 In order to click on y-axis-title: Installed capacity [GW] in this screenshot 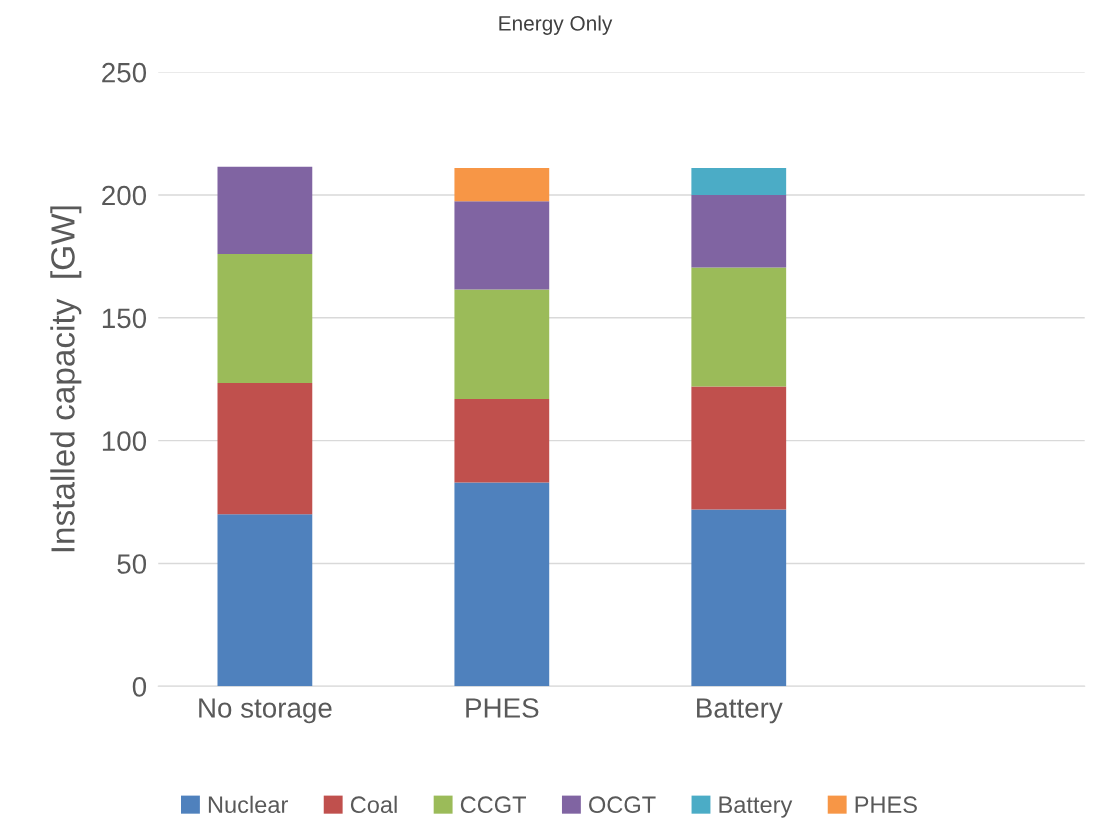, I will do `click(66, 379)`.